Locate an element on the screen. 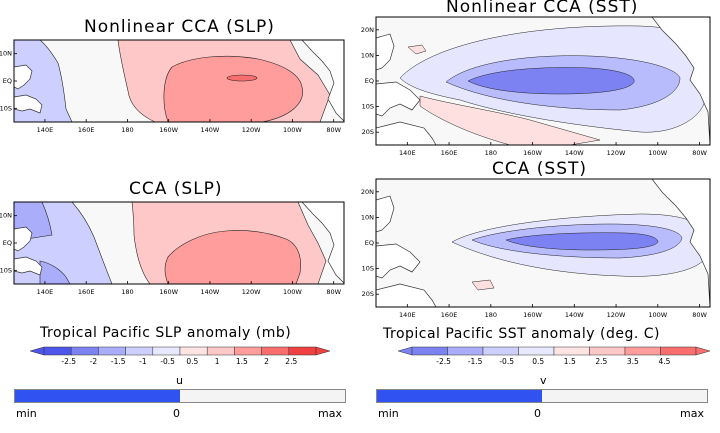  slp-colorbar-tick-label: 2.5 is located at coordinates (291, 361).